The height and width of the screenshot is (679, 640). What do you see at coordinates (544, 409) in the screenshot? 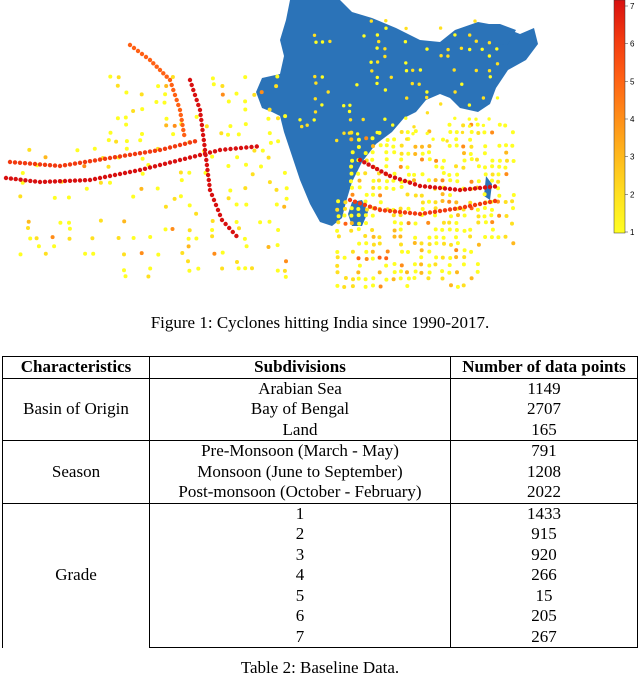
I see `count-cell: 2707` at bounding box center [544, 409].